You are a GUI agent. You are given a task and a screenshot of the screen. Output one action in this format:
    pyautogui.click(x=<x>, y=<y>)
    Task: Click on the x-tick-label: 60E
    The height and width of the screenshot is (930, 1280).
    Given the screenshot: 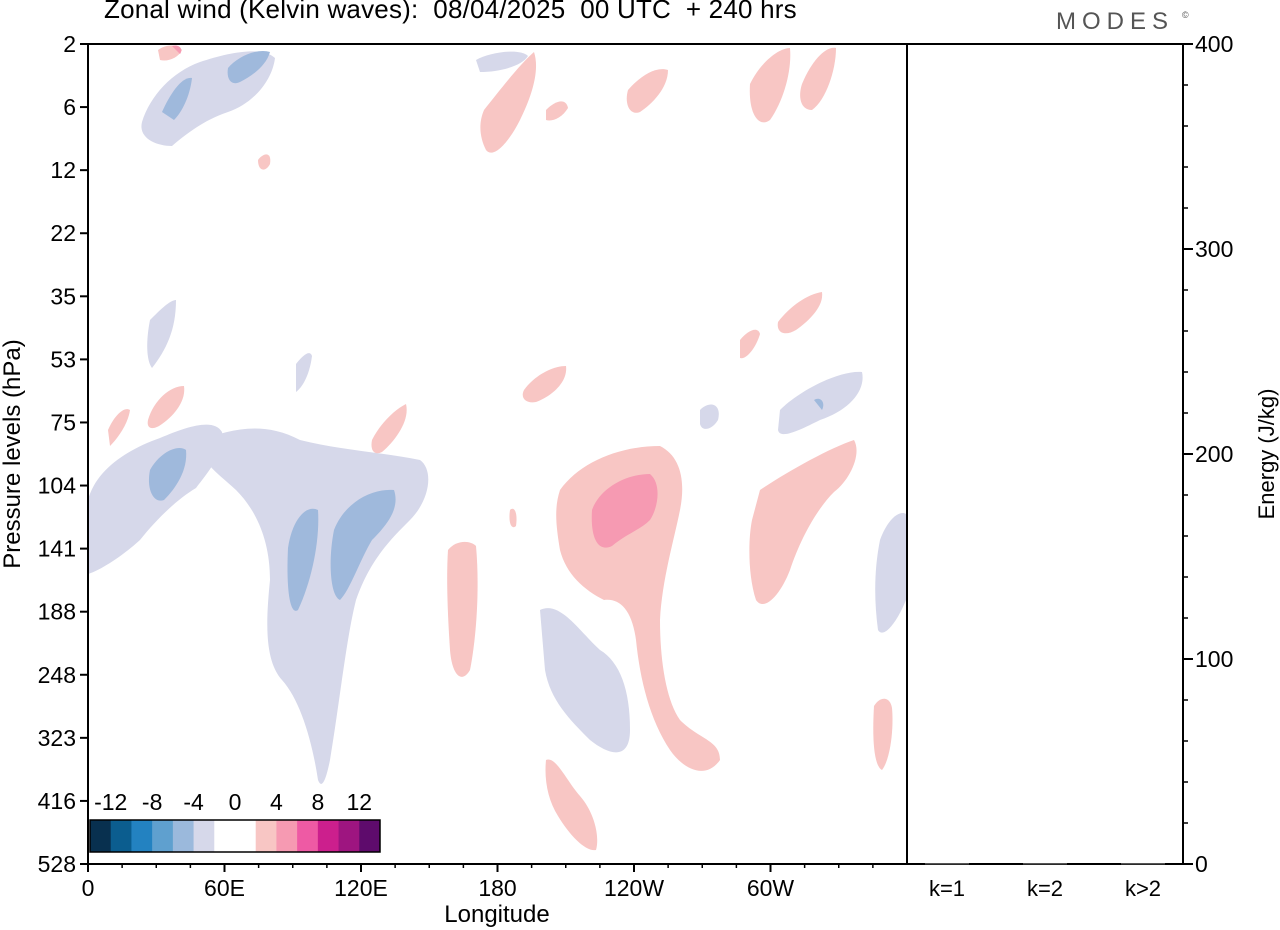 What is the action you would take?
    pyautogui.click(x=224, y=888)
    